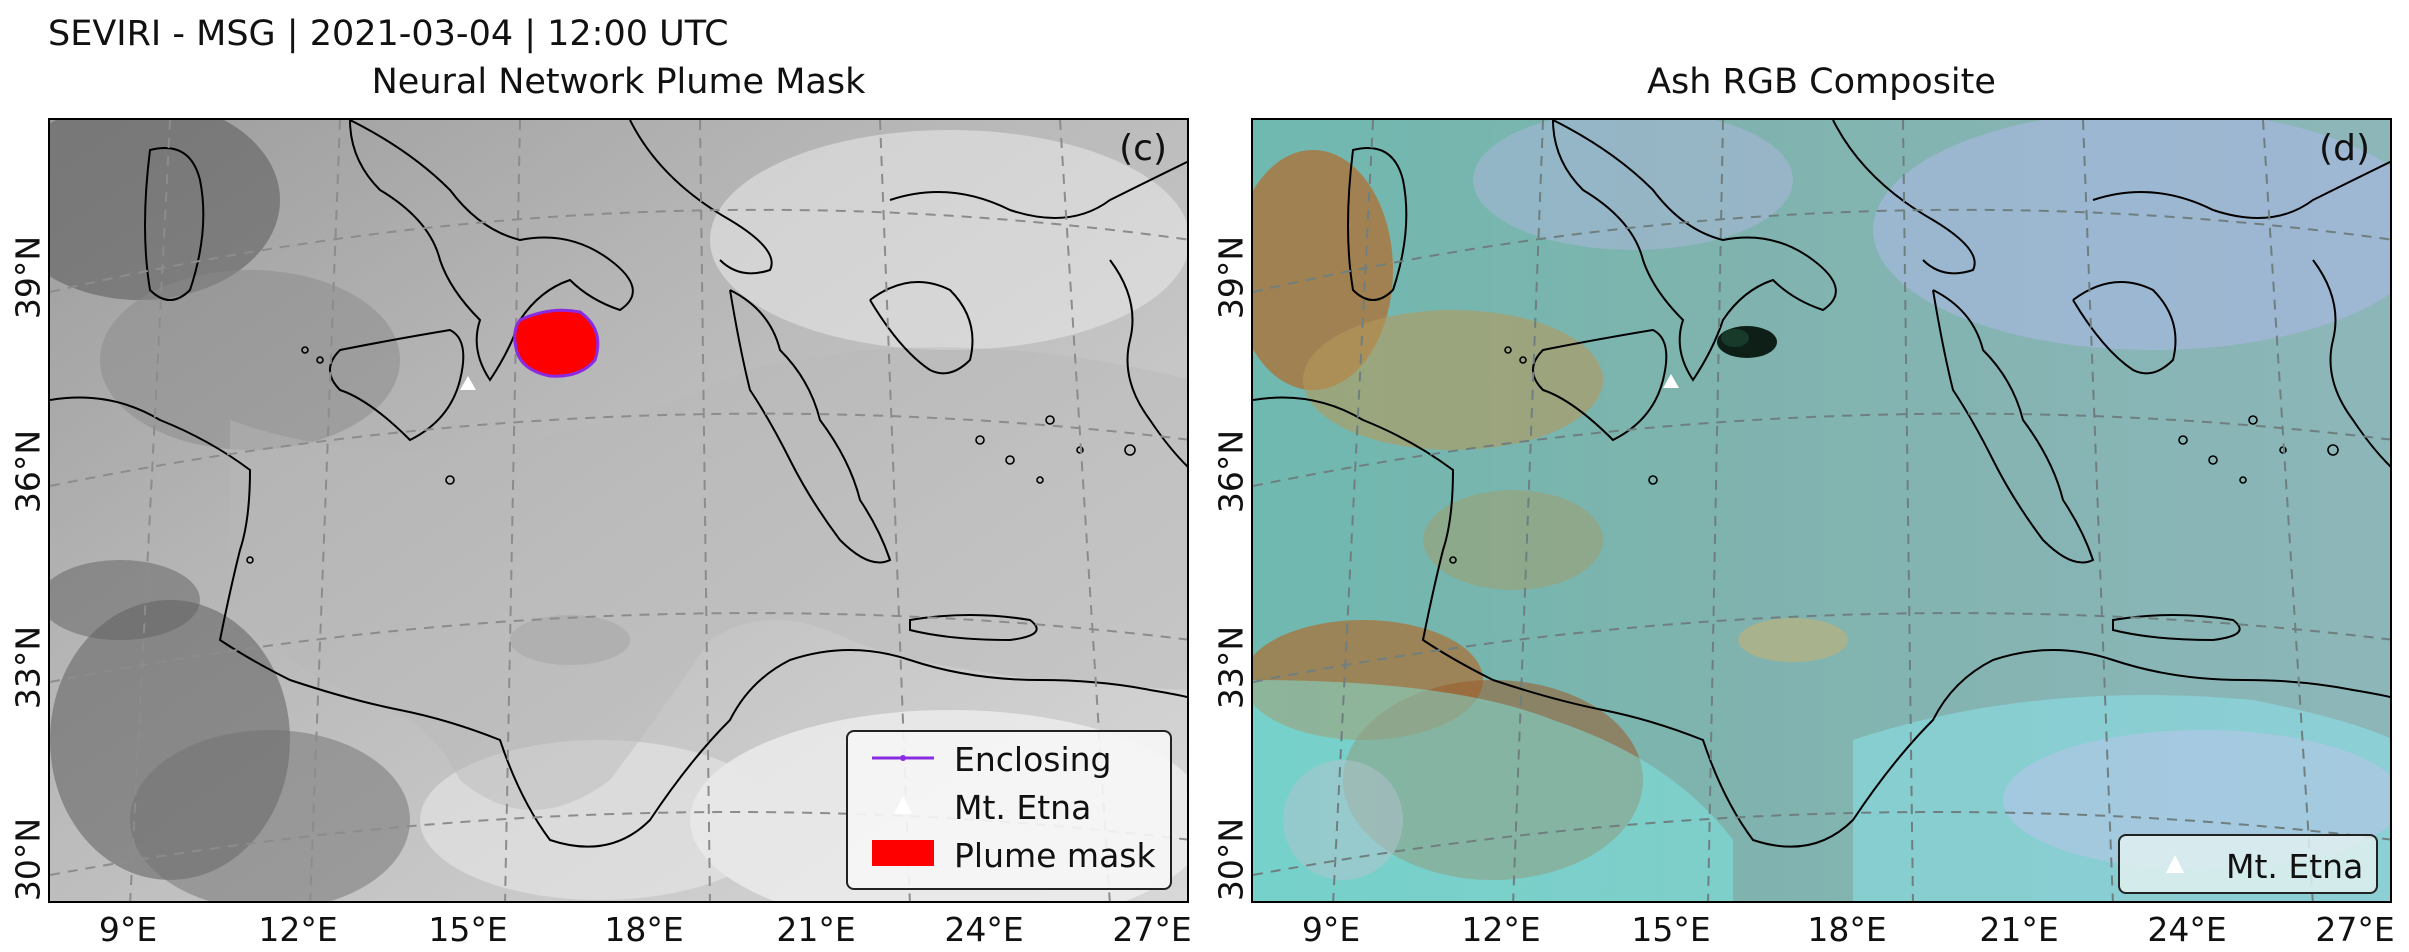  Describe the element at coordinates (1033, 759) in the screenshot. I see `legend-label-enclosing: Enclosing` at that location.